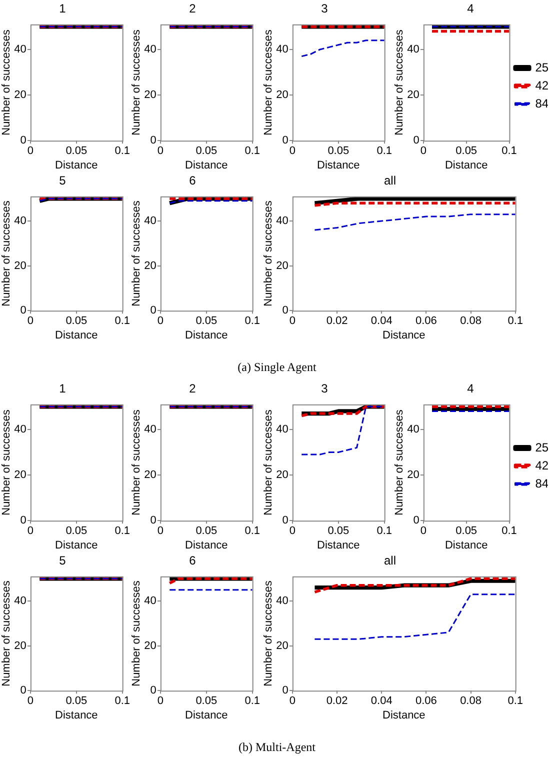 This screenshot has height=757, width=554. What do you see at coordinates (390, 561) in the screenshot?
I see `chart-title: all` at bounding box center [390, 561].